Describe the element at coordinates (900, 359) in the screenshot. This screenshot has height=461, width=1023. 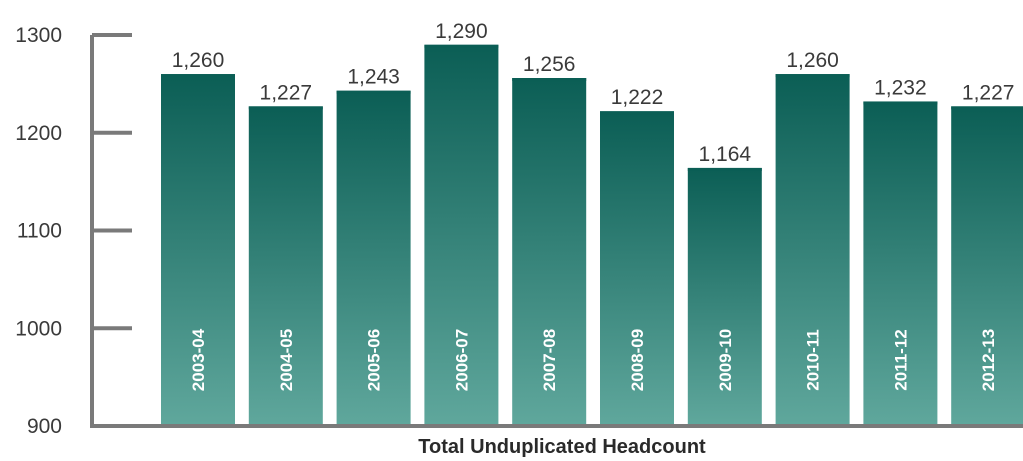
I see `bar-category-label: 2011-12` at that location.